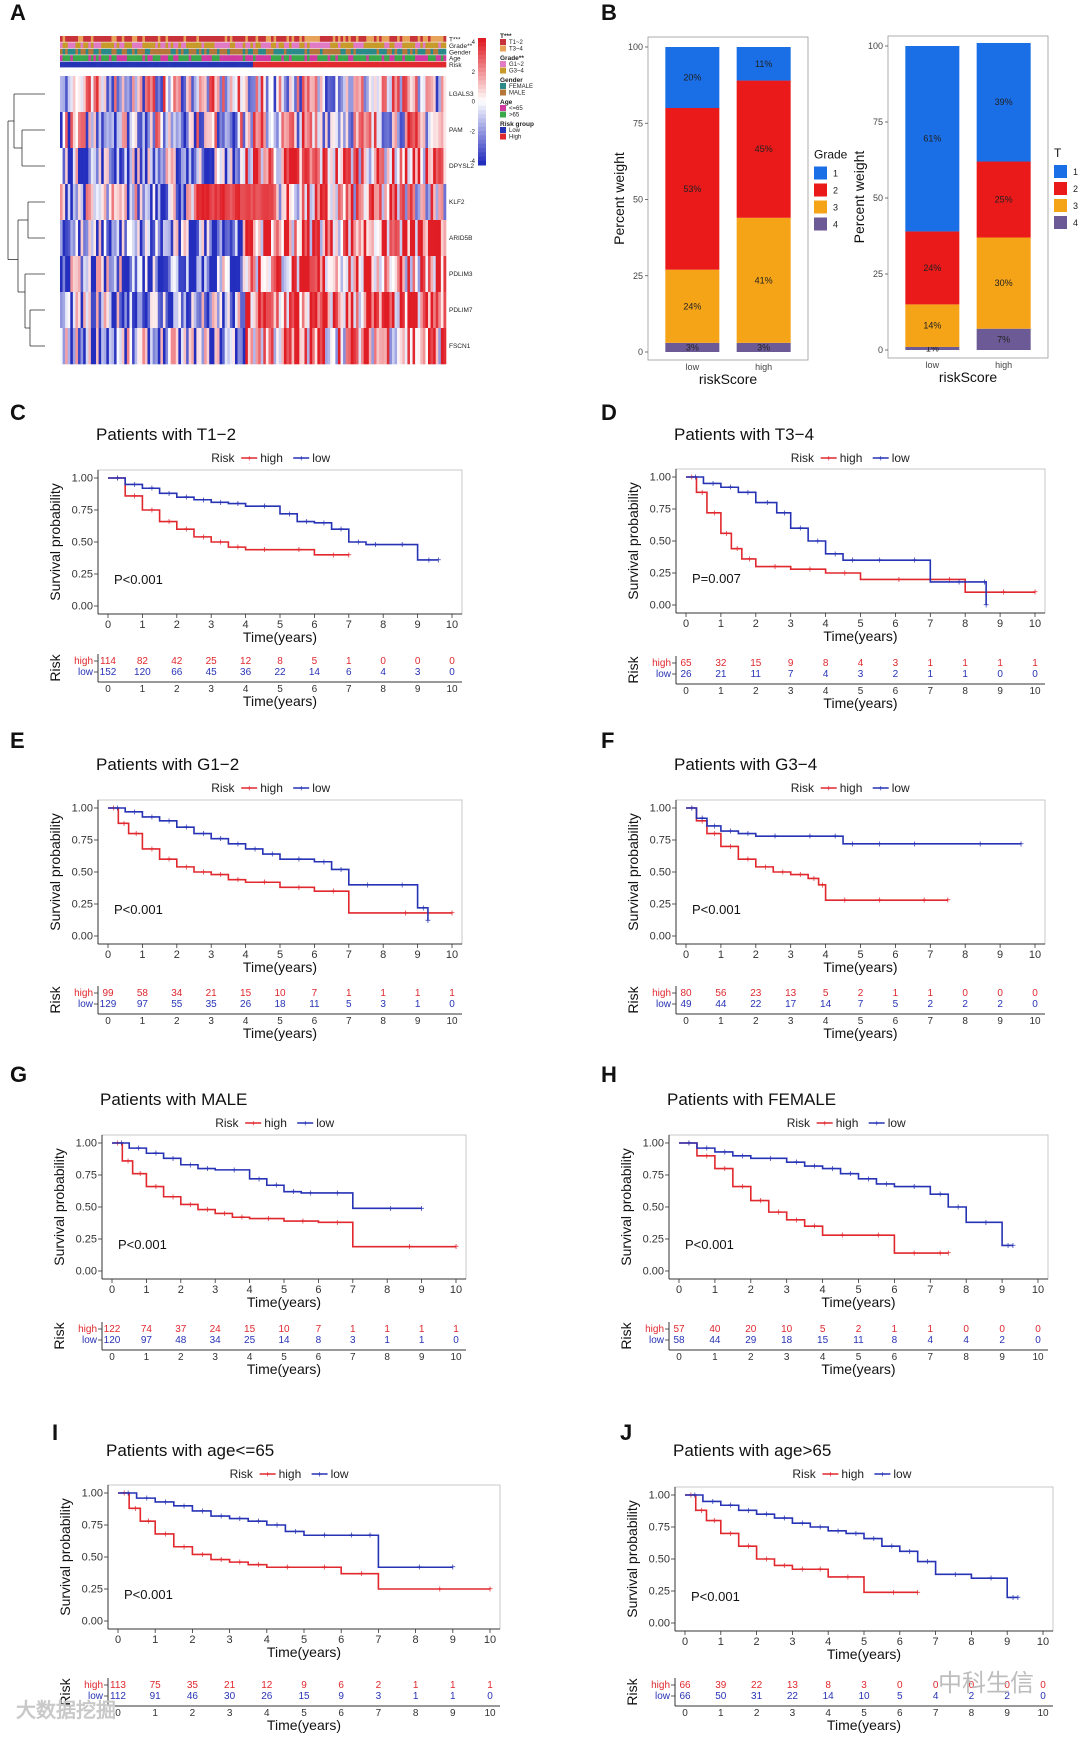 Image resolution: width=1080 pixels, height=1743 pixels. Describe the element at coordinates (756, 955) in the screenshot. I see `x-tick-label: 2` at that location.